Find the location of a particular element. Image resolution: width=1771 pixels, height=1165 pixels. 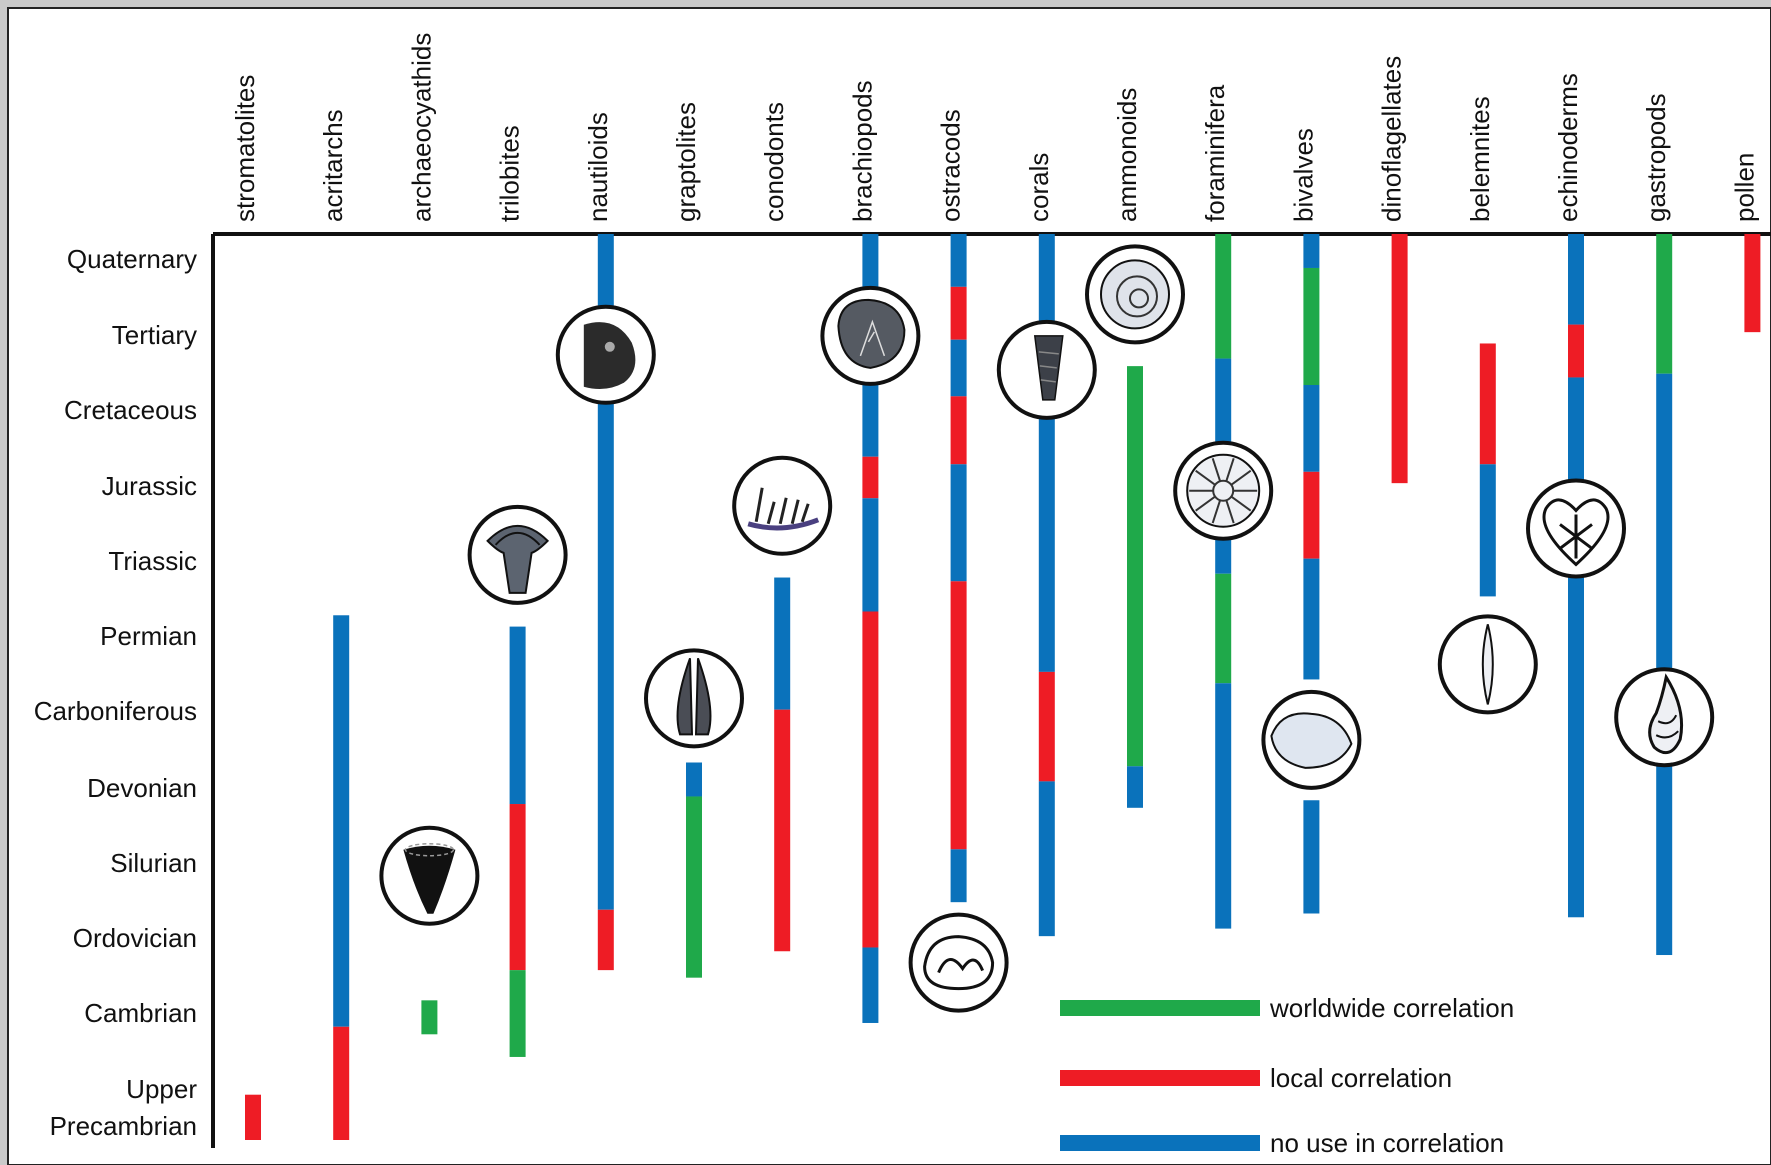

group-label: corals is located at coordinates (1039, 187).